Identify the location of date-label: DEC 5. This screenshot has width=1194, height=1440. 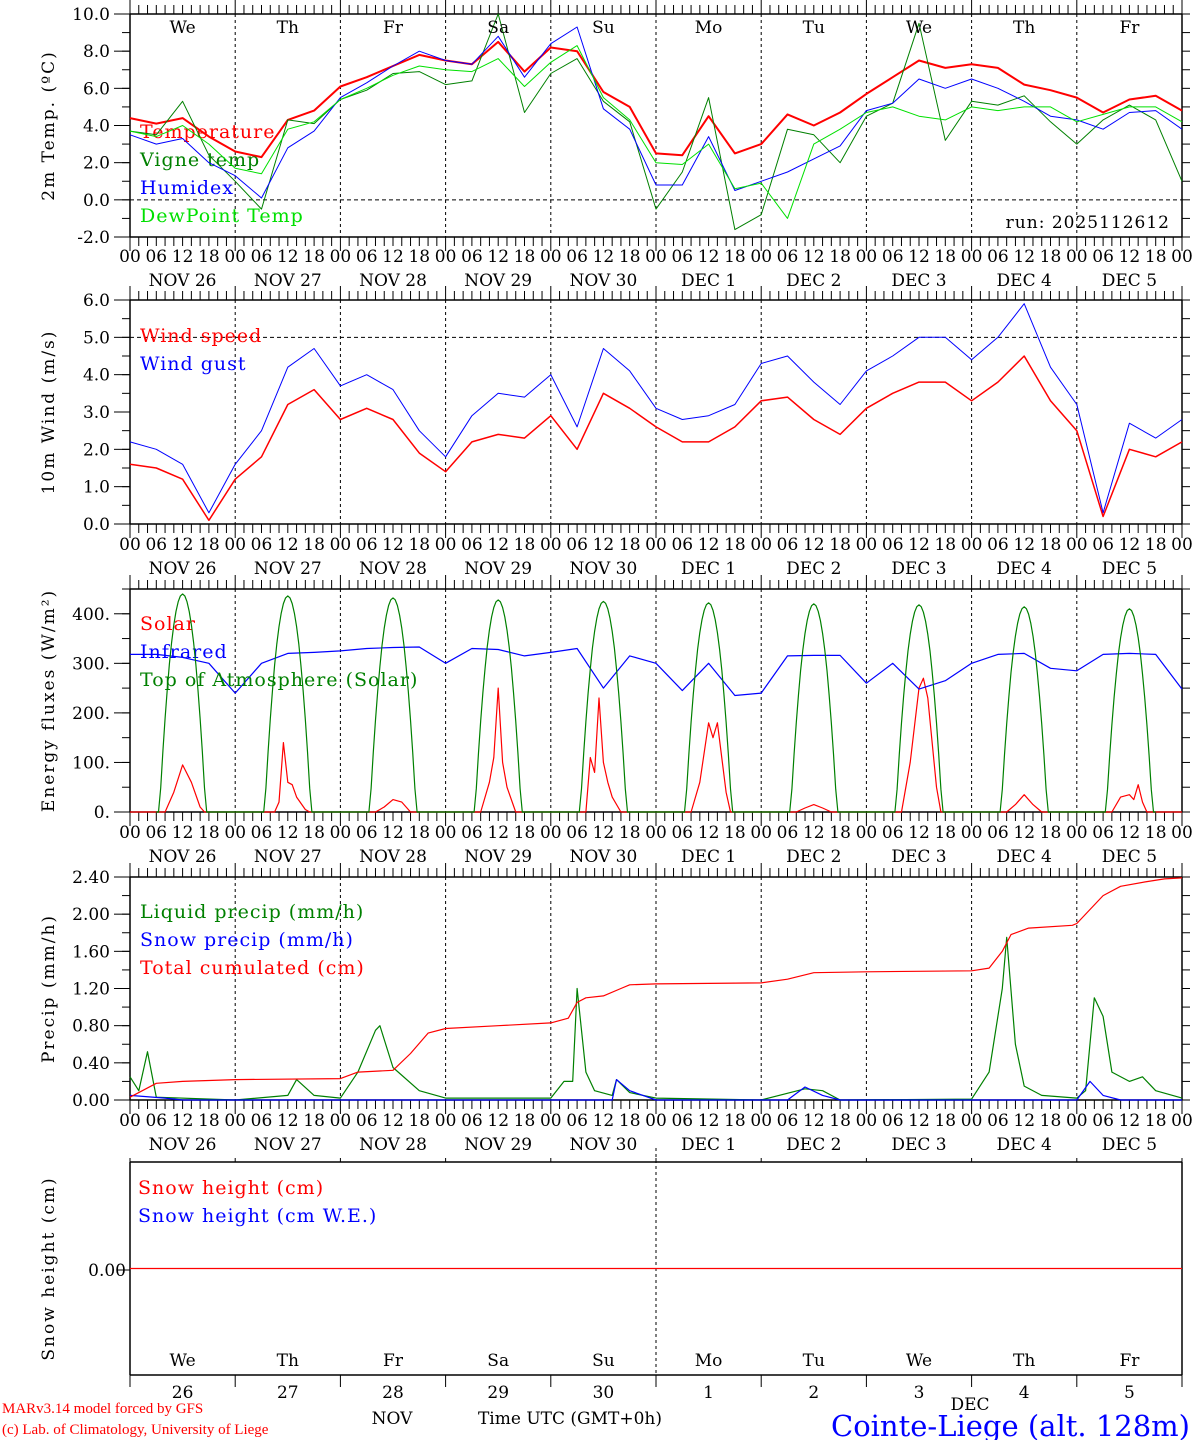
(1129, 857).